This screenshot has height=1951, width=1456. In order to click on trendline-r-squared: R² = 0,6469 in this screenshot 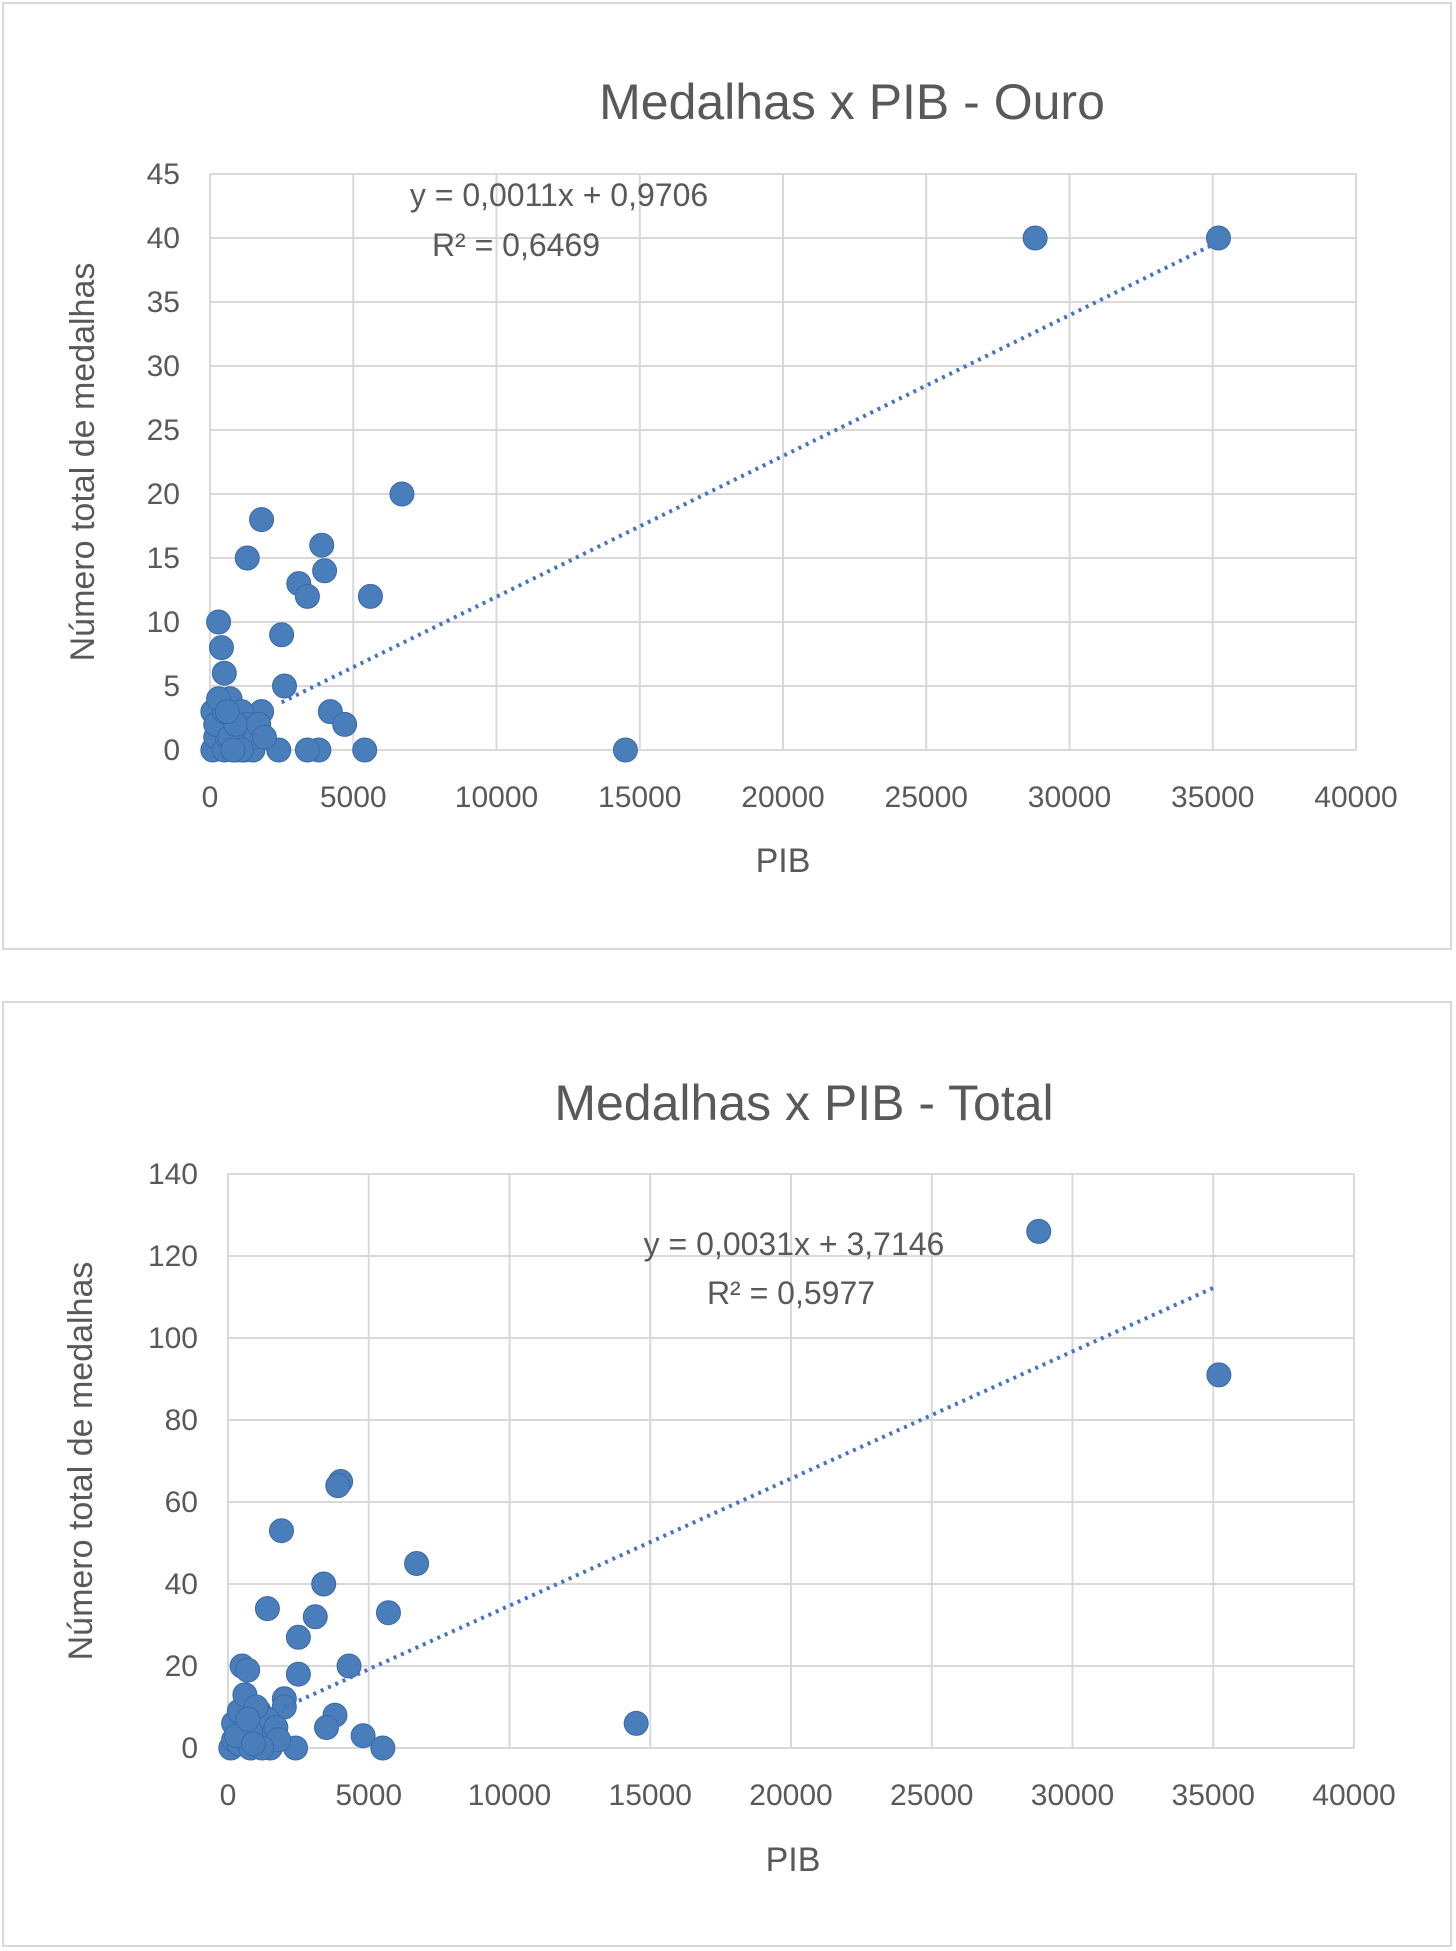, I will do `click(516, 245)`.